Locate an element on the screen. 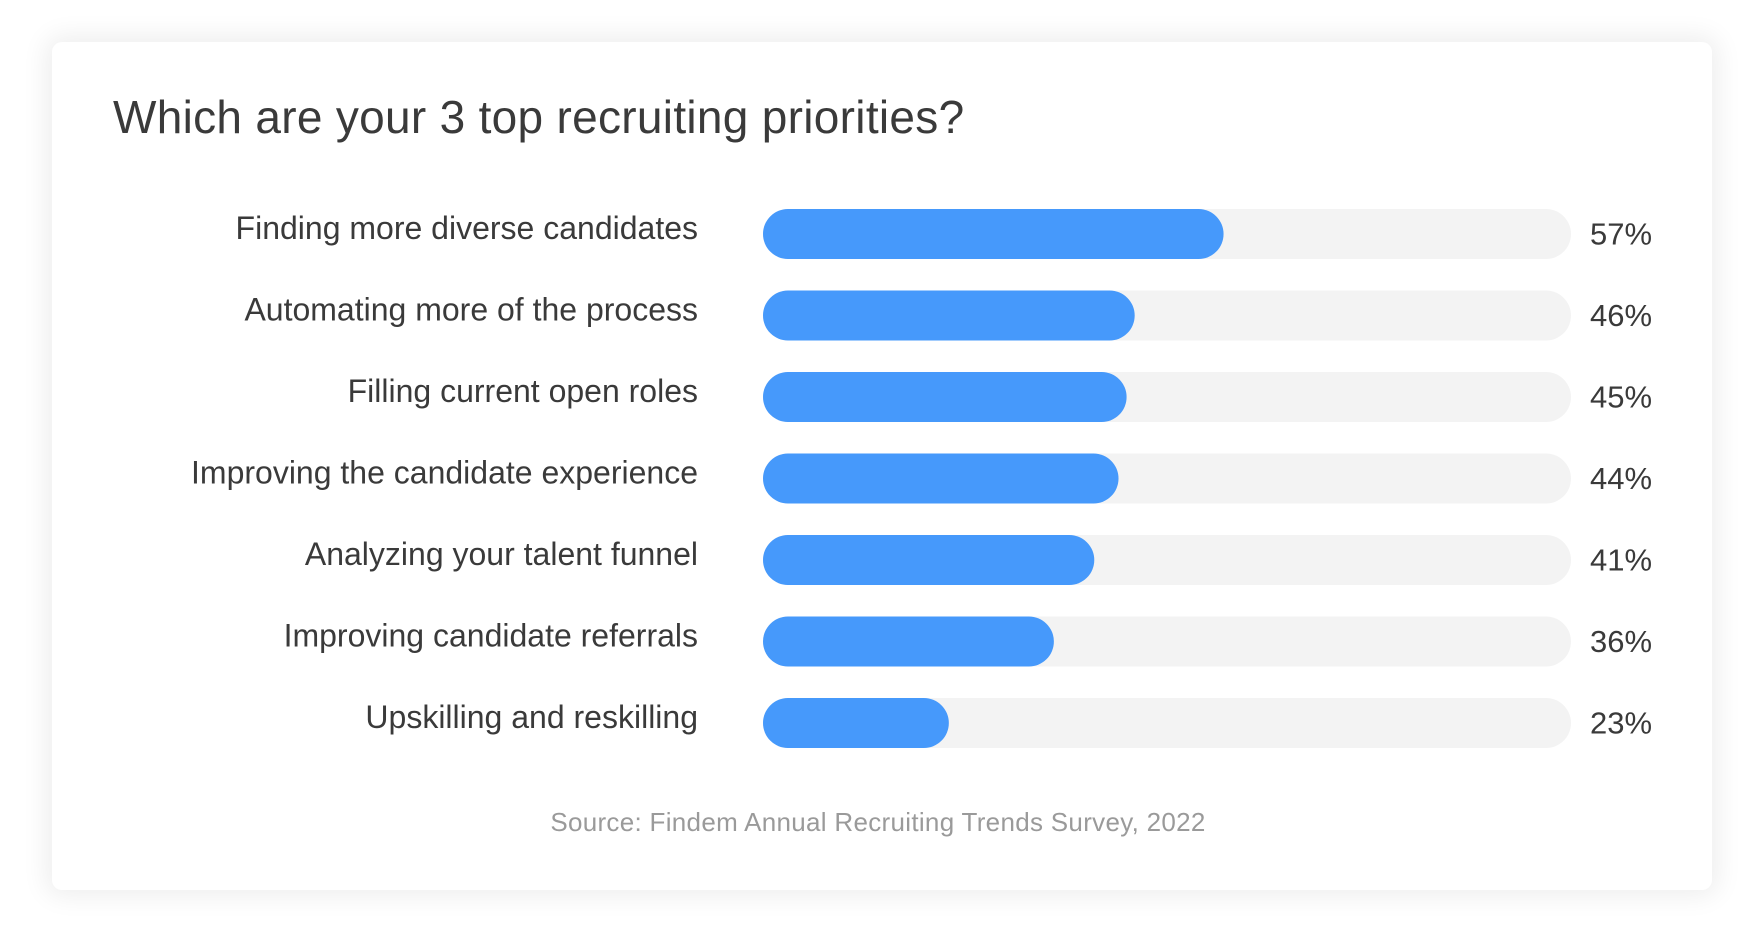 The height and width of the screenshot is (944, 1756). value-label: 57% is located at coordinates (1621, 234).